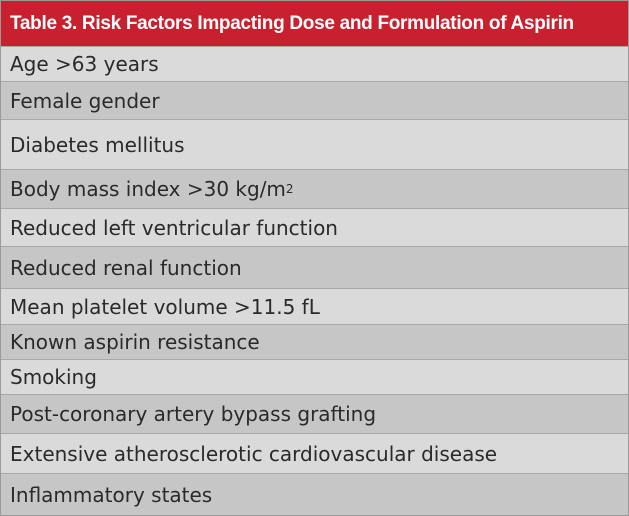 Image resolution: width=629 pixels, height=516 pixels. What do you see at coordinates (289, 189) in the screenshot?
I see `superscript: 2` at bounding box center [289, 189].